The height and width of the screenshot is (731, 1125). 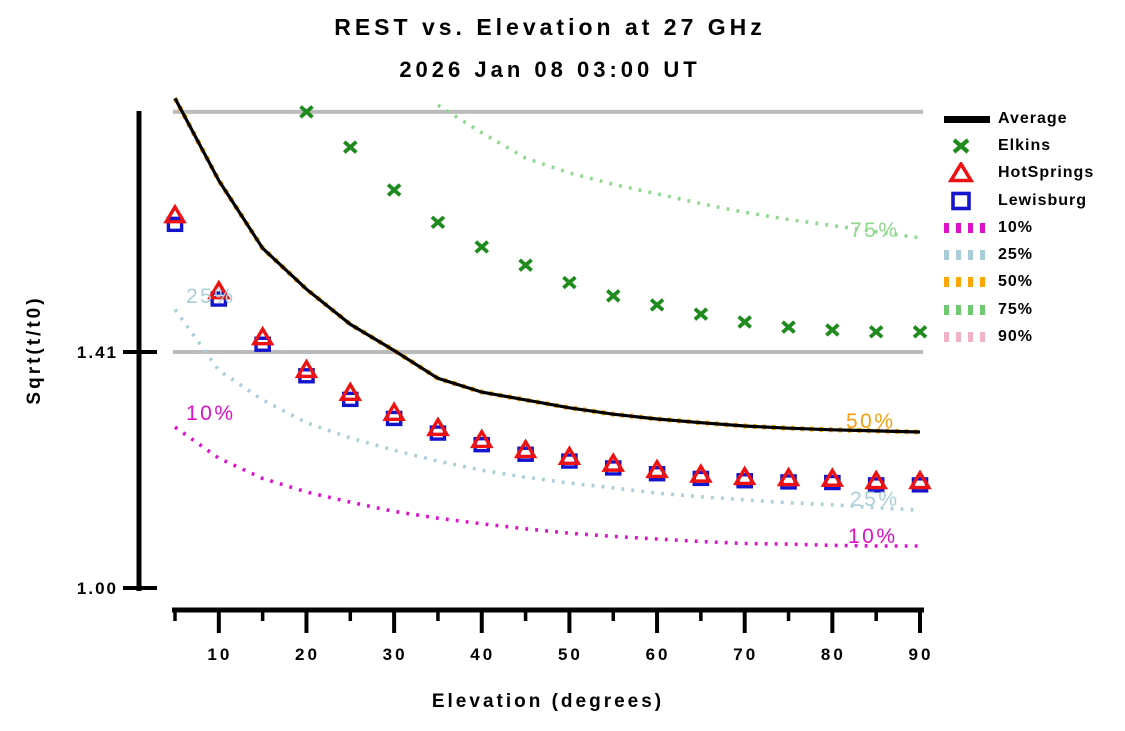 I want to click on legend-label: 75%, so click(x=1016, y=309).